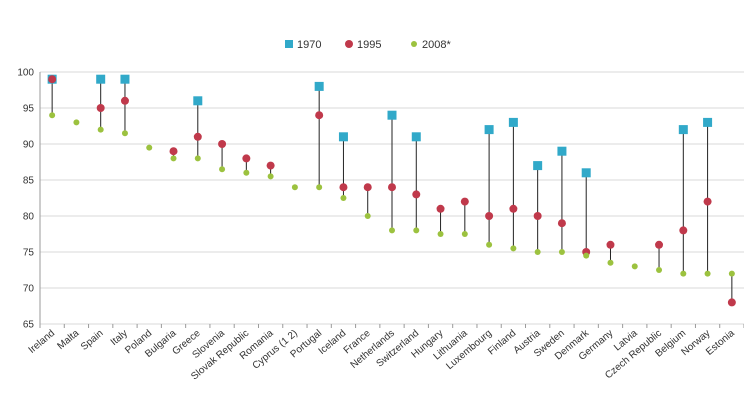 This screenshot has height=401, width=744. What do you see at coordinates (29, 325) in the screenshot?
I see `y-tick-label: 65` at bounding box center [29, 325].